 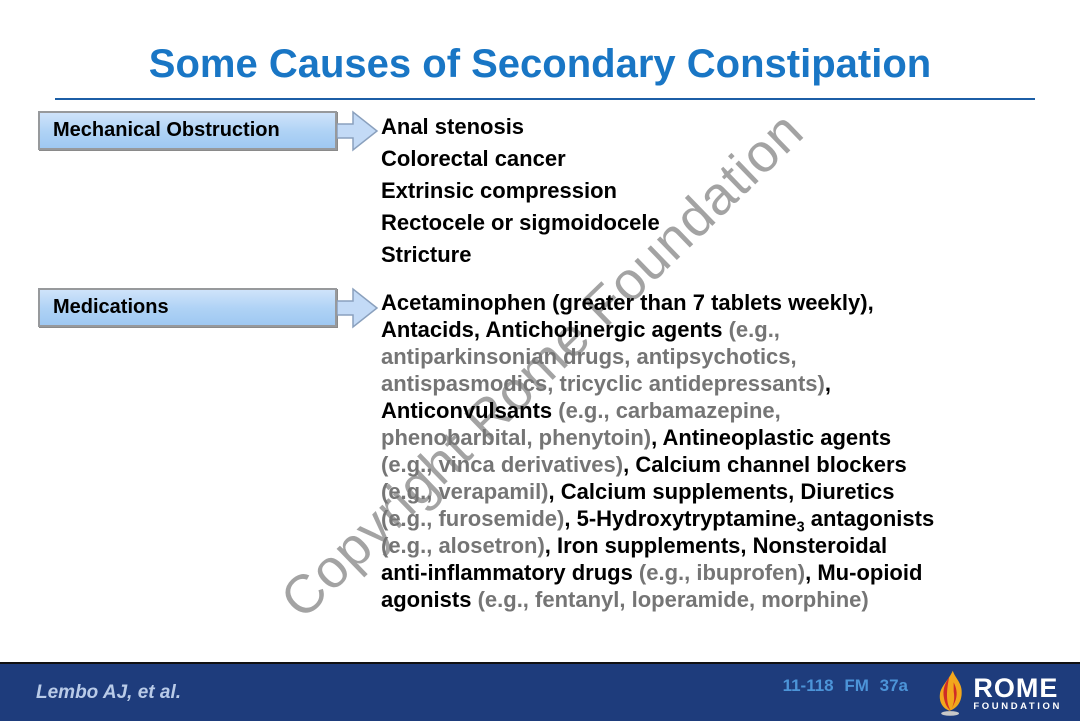 What do you see at coordinates (545, 99) in the screenshot?
I see `title-divider` at bounding box center [545, 99].